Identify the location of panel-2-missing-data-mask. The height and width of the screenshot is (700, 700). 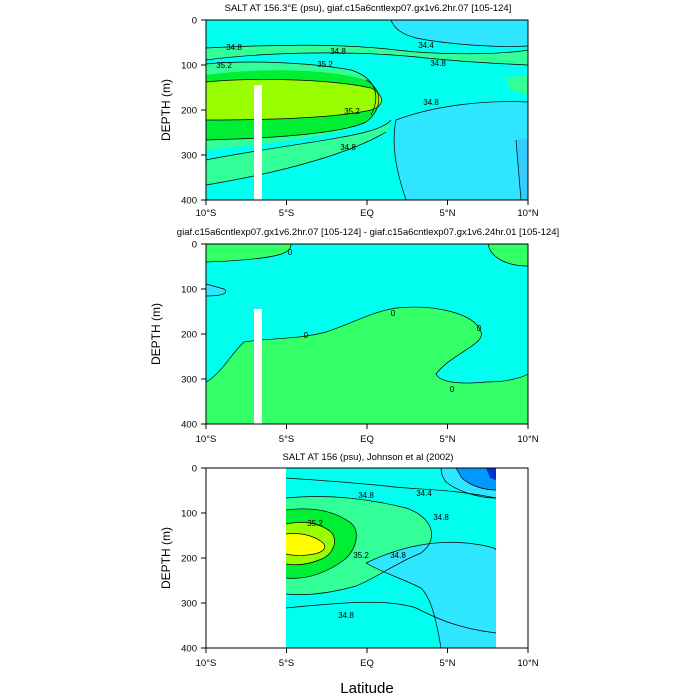
(258, 366).